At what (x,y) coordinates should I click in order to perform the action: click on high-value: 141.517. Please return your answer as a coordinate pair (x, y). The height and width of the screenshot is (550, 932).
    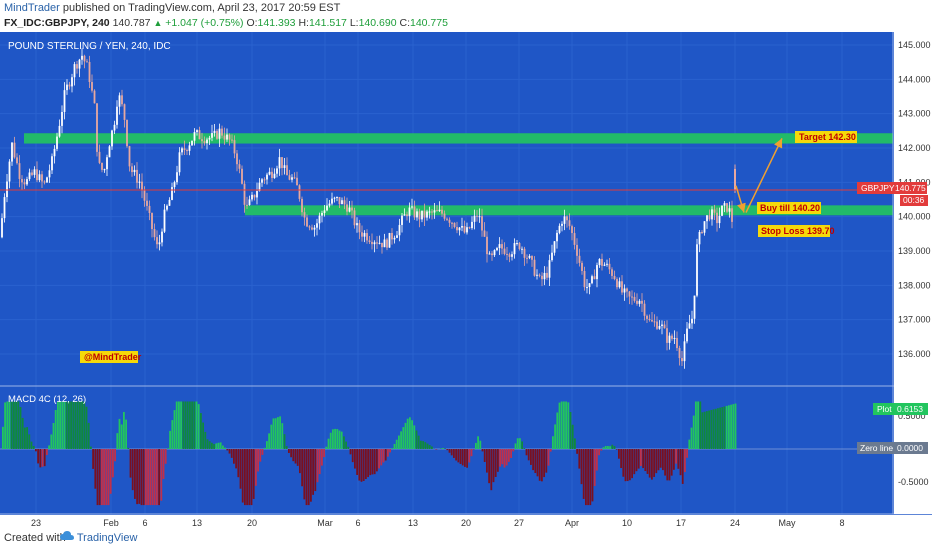
    Looking at the image, I should click on (327, 23).